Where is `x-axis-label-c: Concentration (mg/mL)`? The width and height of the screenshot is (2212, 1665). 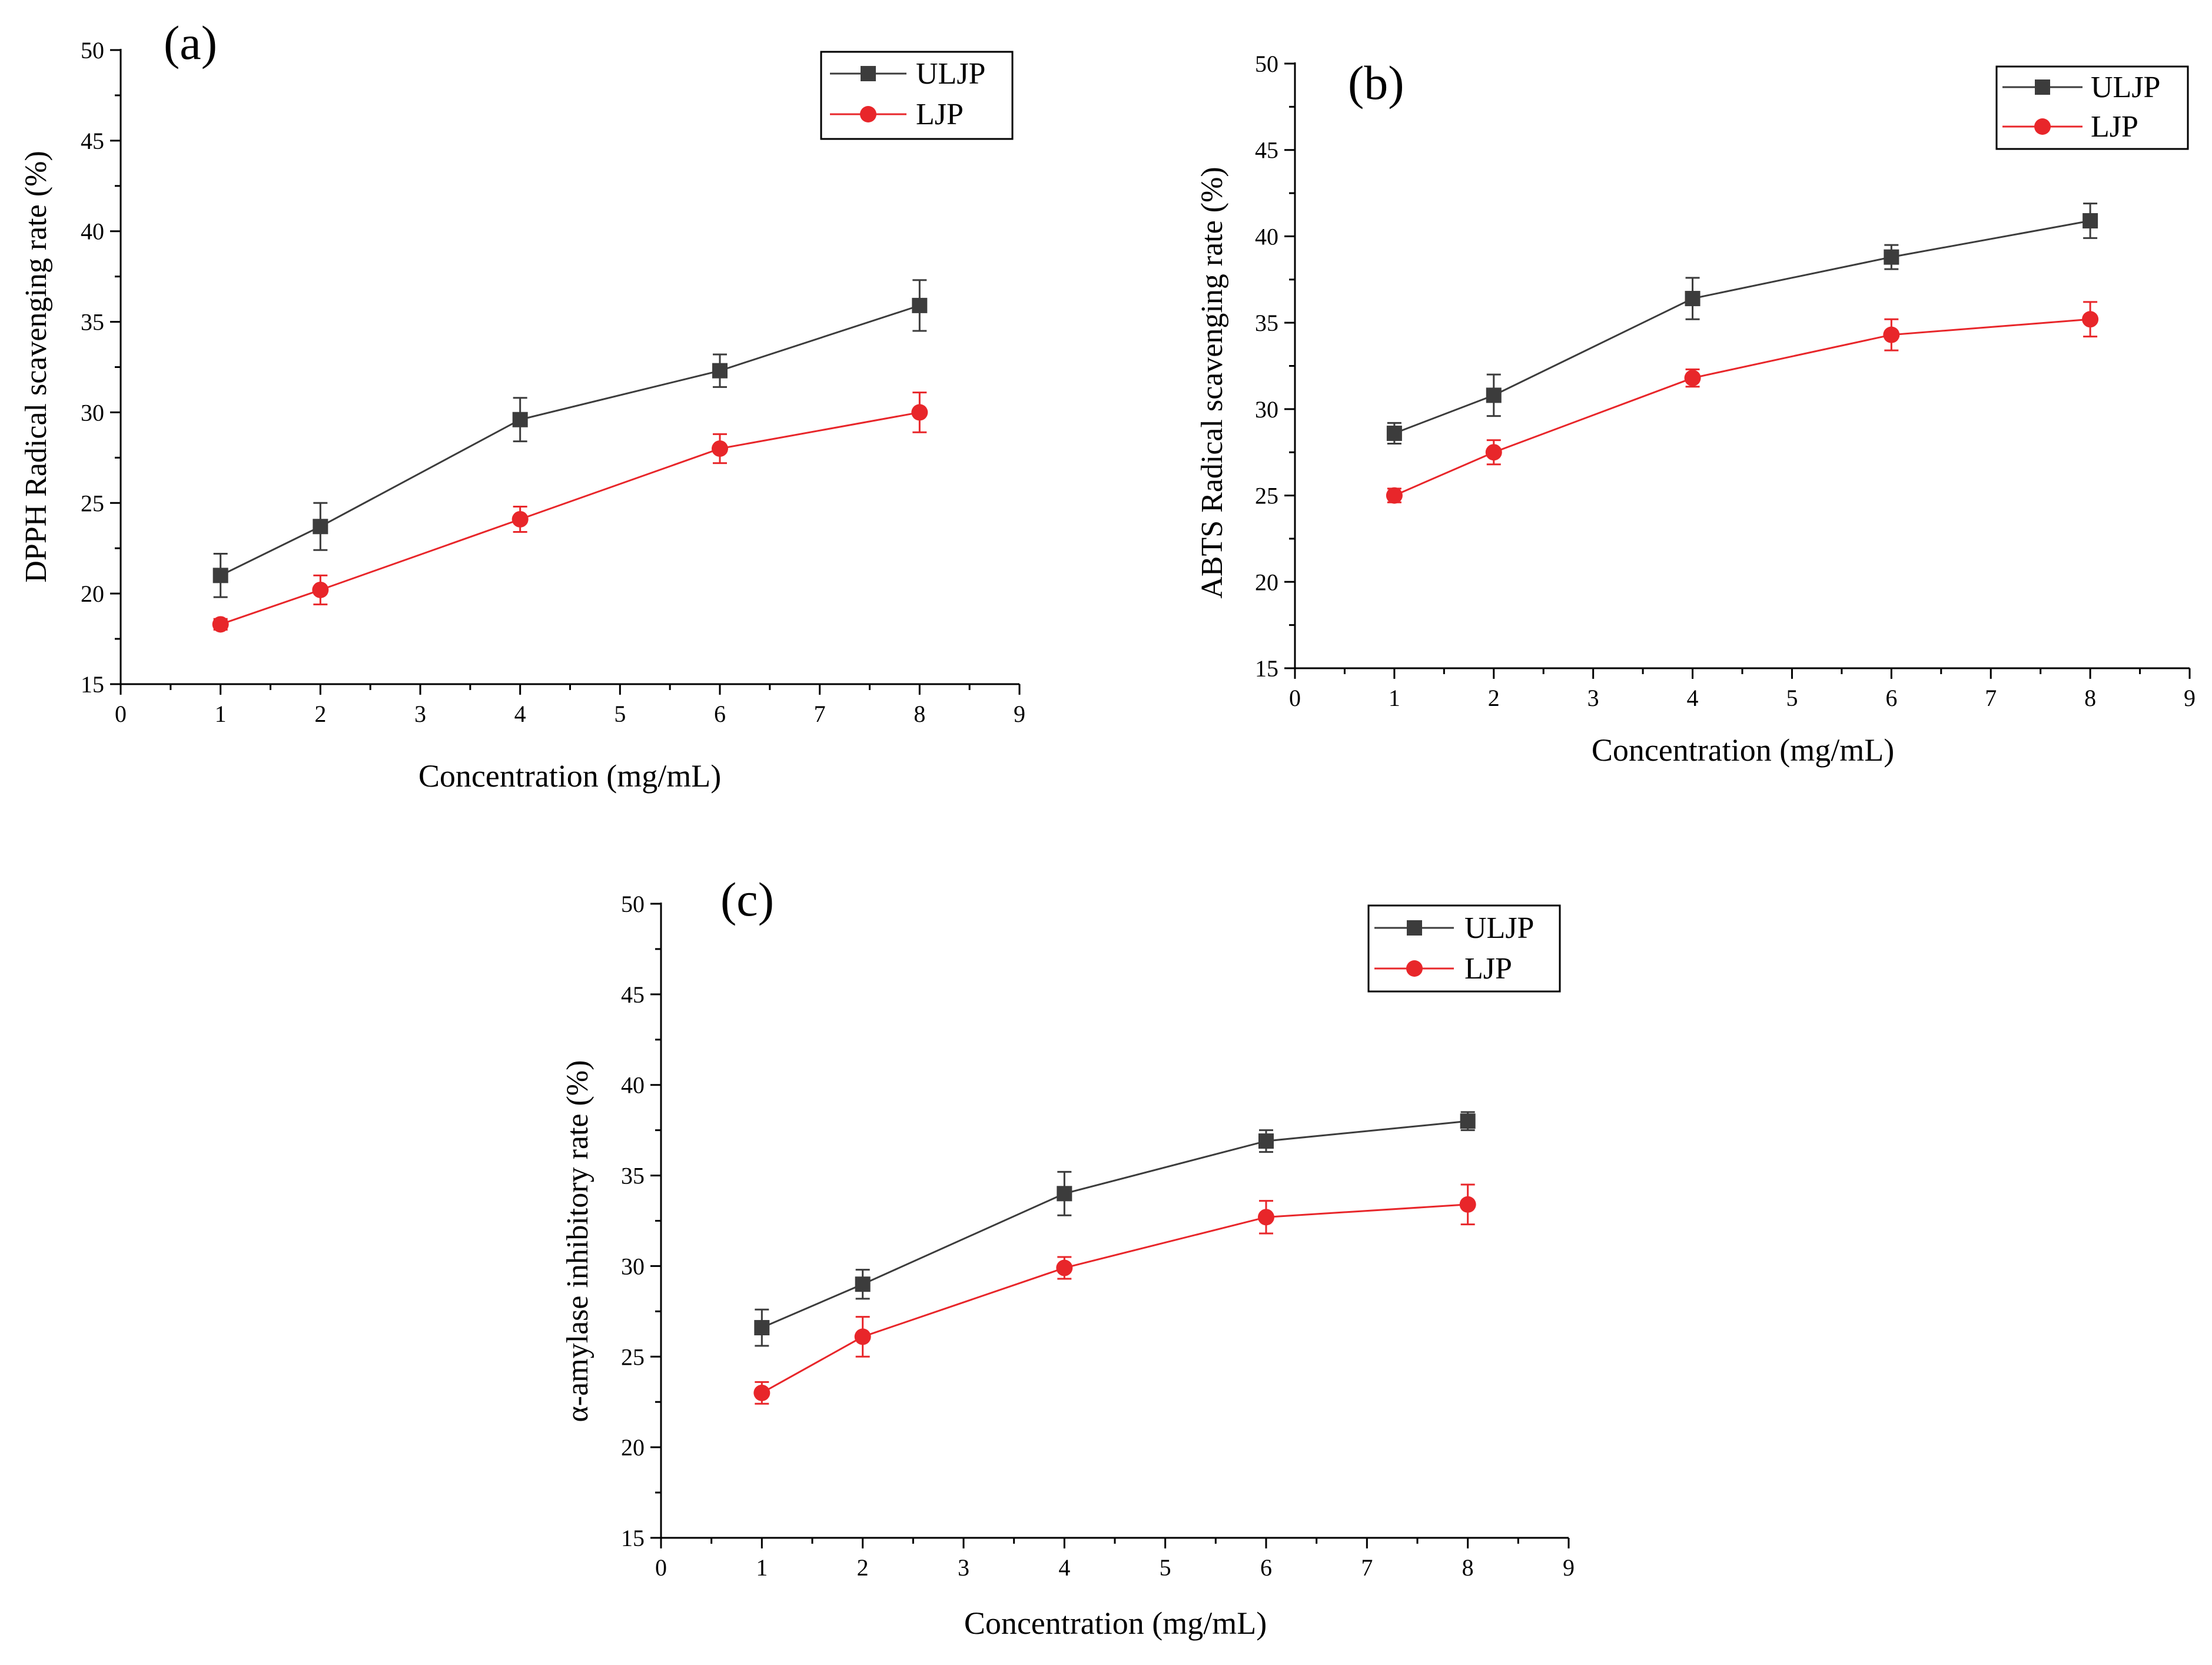
x-axis-label-c: Concentration (mg/mL) is located at coordinates (1115, 1624).